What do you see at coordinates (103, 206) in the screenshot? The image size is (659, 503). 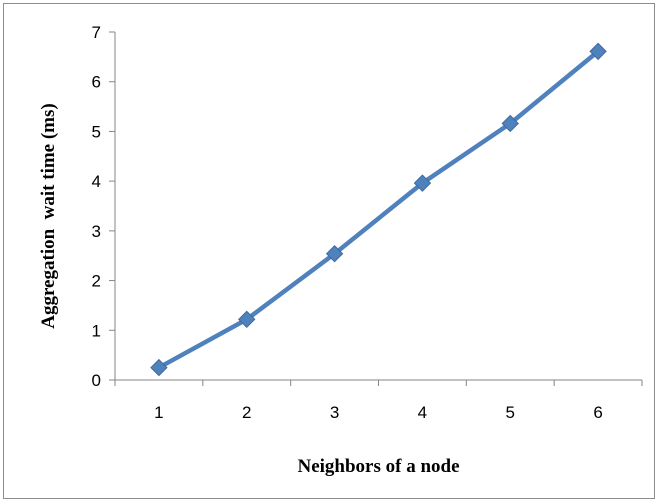 I see `y-ticks: 0 1 2 3 4 5 6 7` at bounding box center [103, 206].